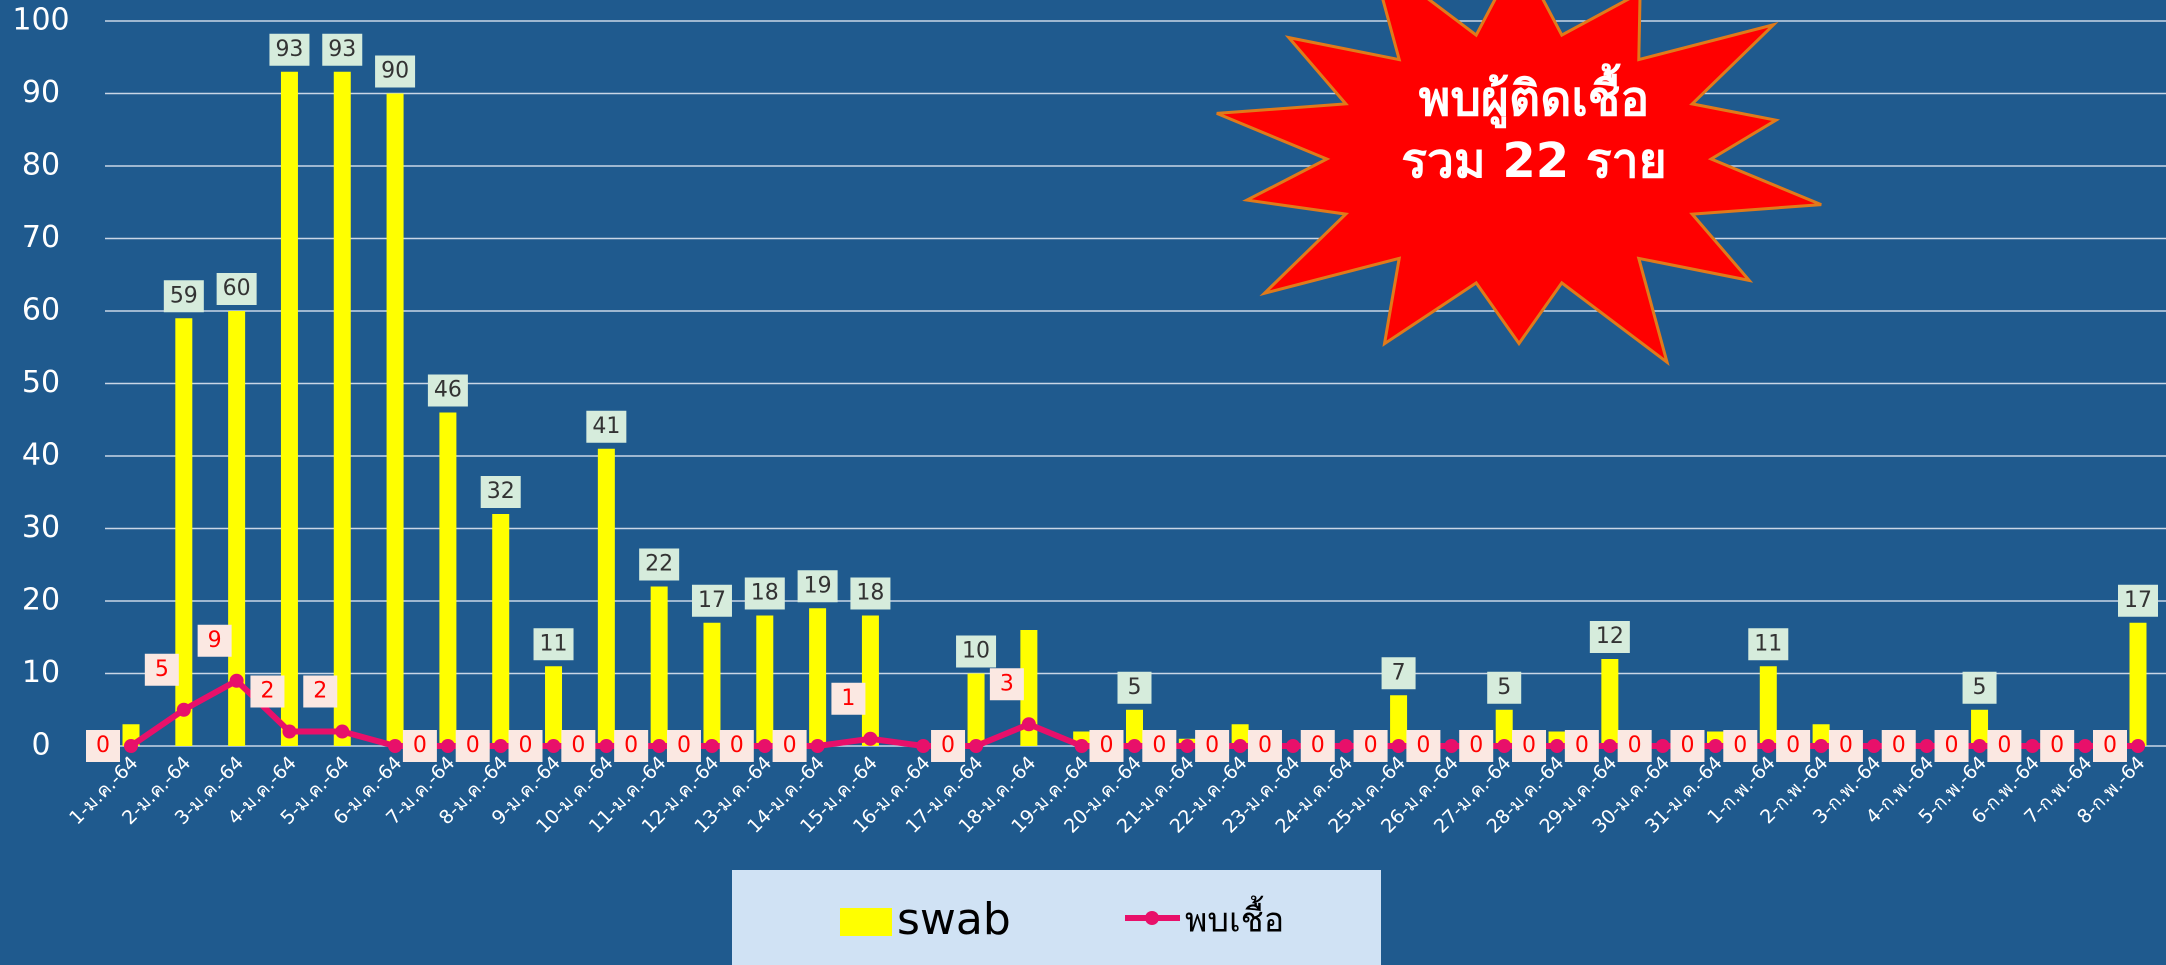 This screenshot has width=2166, height=965. I want to click on y-tick-label: 70, so click(41, 237).